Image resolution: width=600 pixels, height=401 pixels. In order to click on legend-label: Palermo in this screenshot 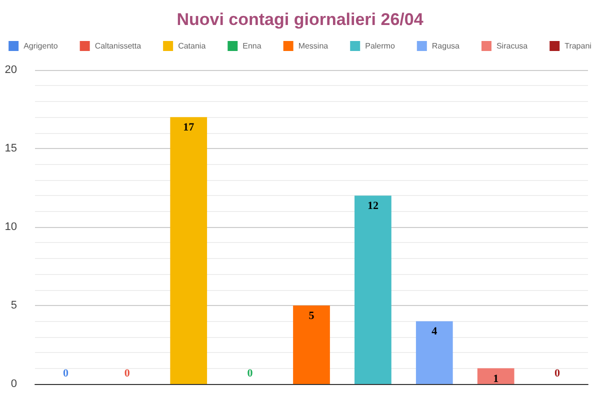, I will do `click(380, 46)`.